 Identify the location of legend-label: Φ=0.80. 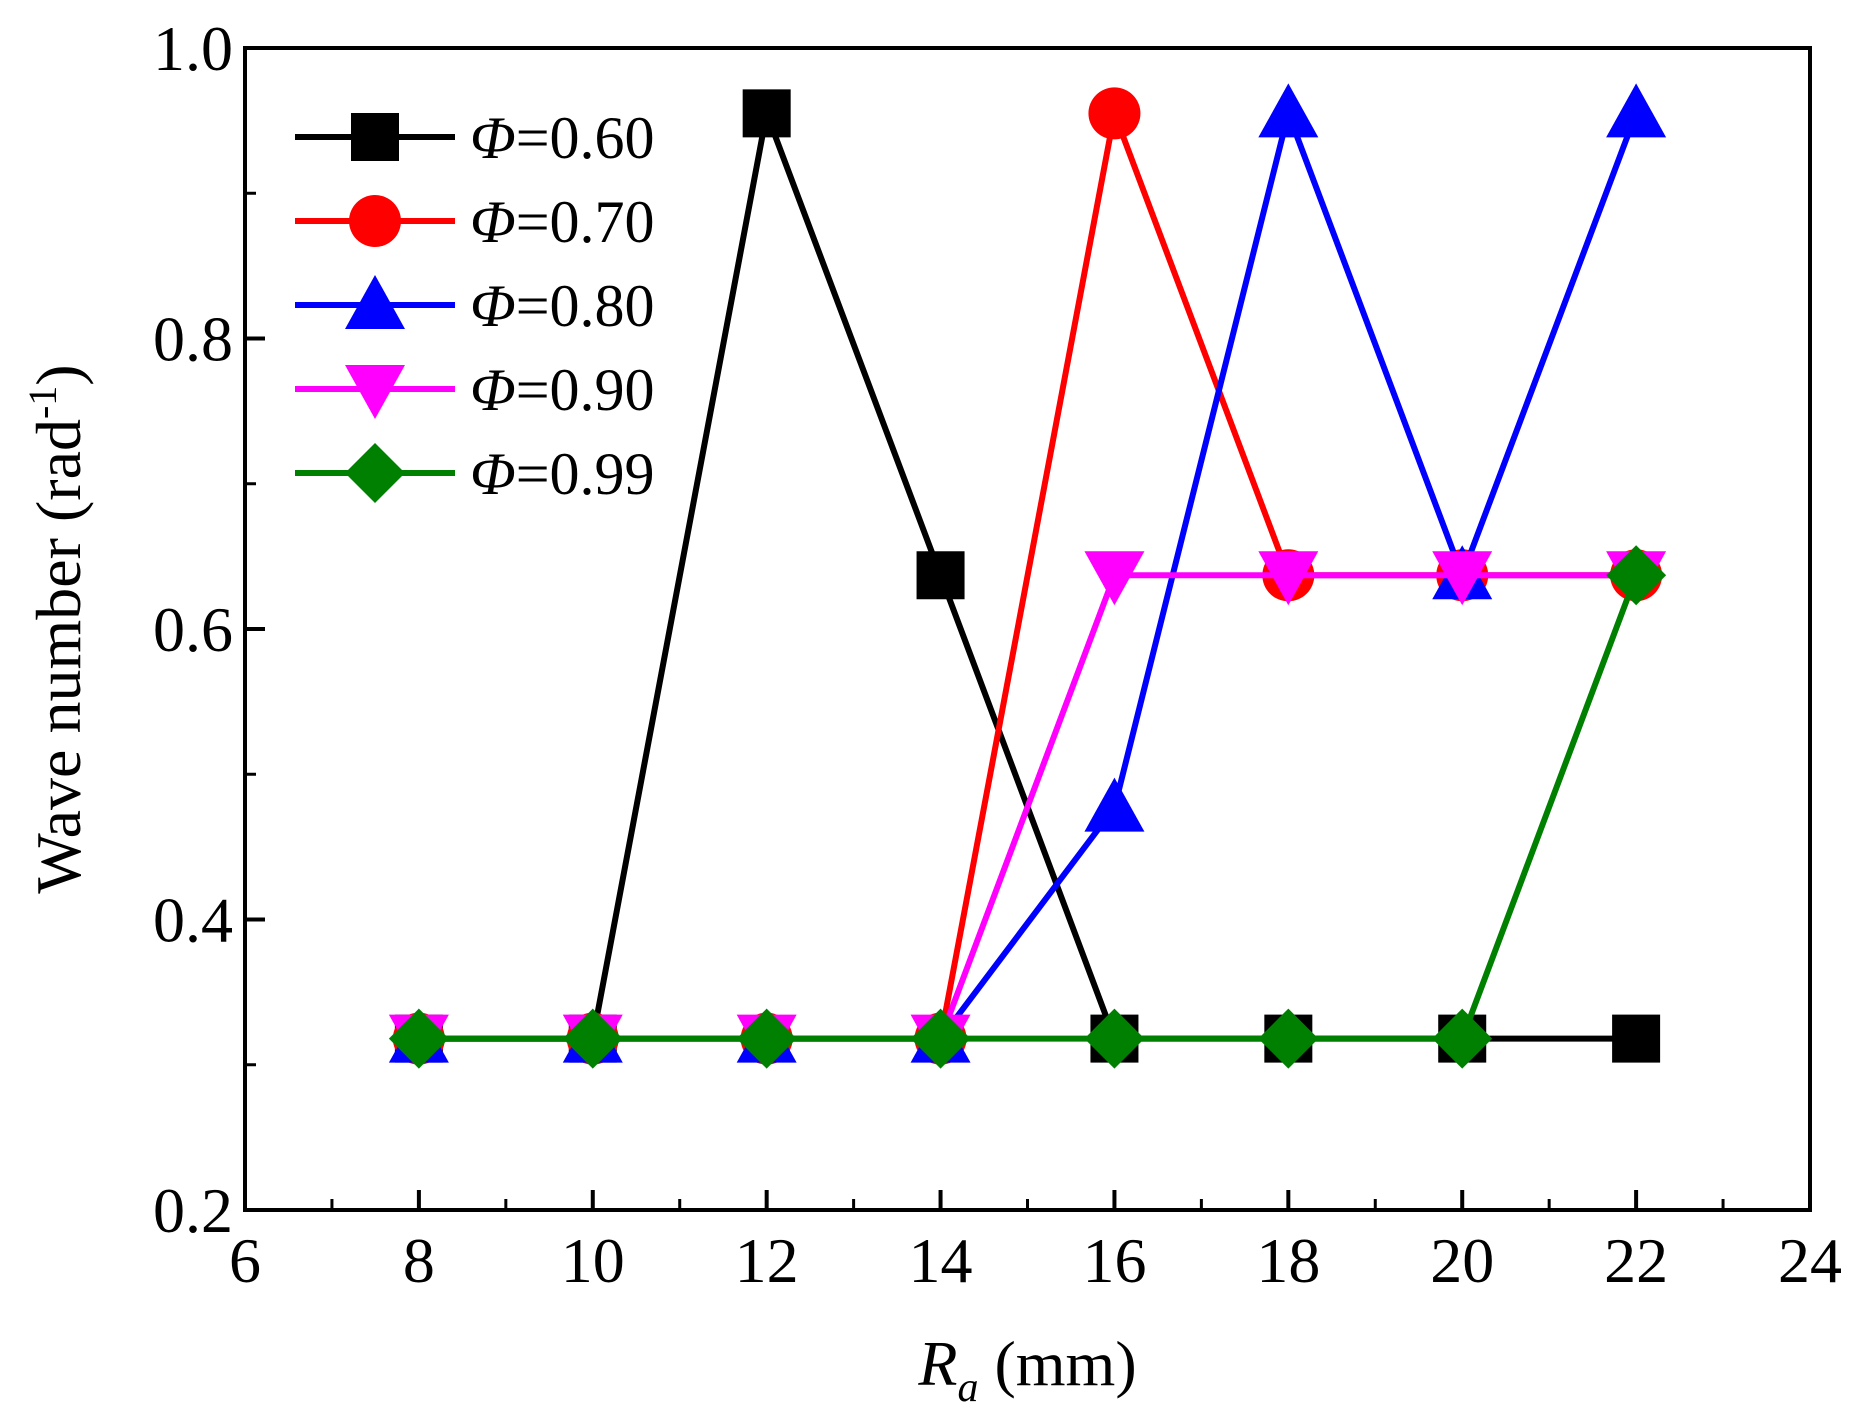
(562, 306).